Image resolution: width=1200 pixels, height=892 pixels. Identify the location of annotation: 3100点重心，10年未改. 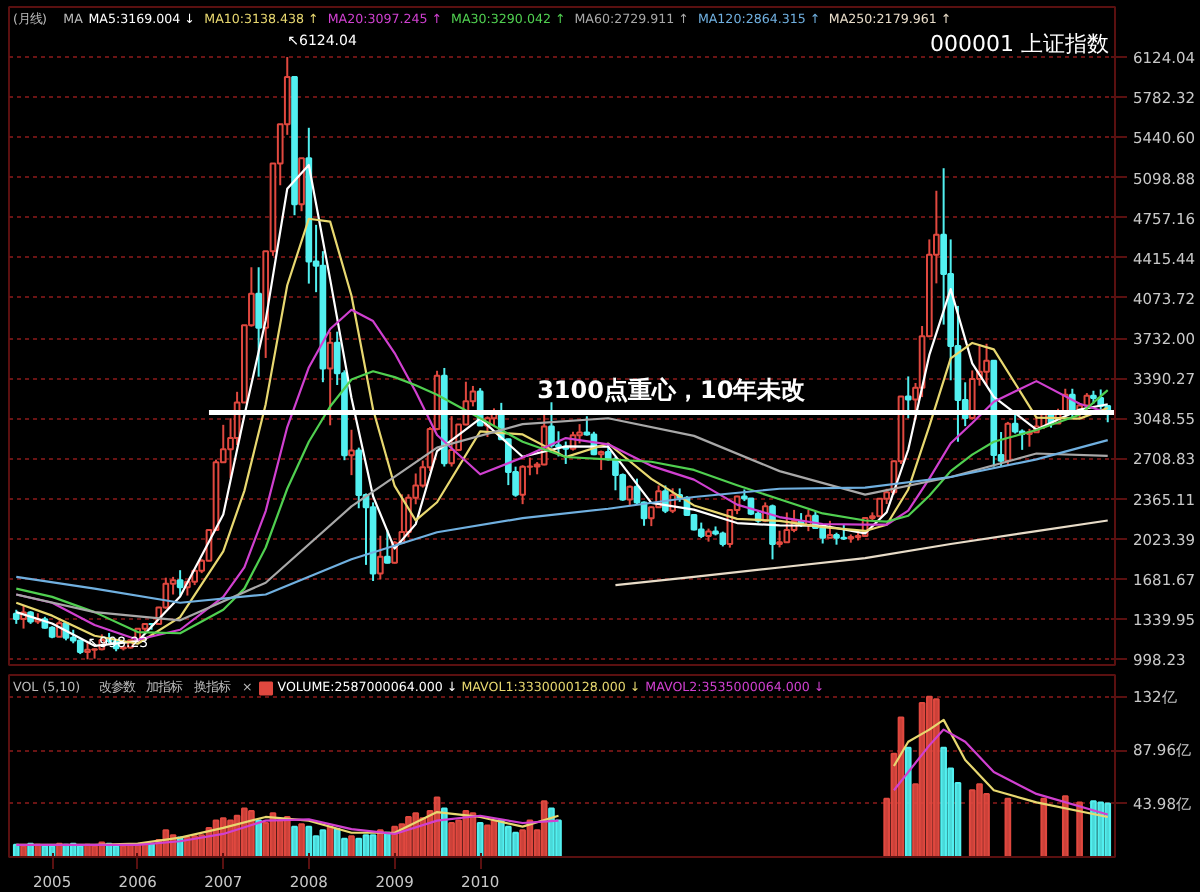
(672, 390).